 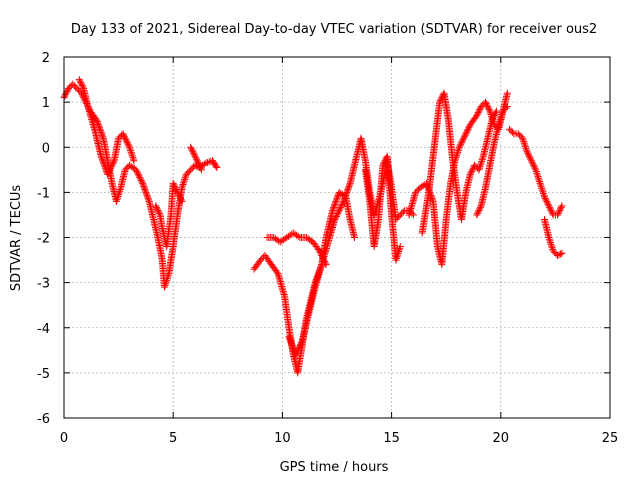 What do you see at coordinates (43, 284) in the screenshot?
I see `y-tick-label: -3` at bounding box center [43, 284].